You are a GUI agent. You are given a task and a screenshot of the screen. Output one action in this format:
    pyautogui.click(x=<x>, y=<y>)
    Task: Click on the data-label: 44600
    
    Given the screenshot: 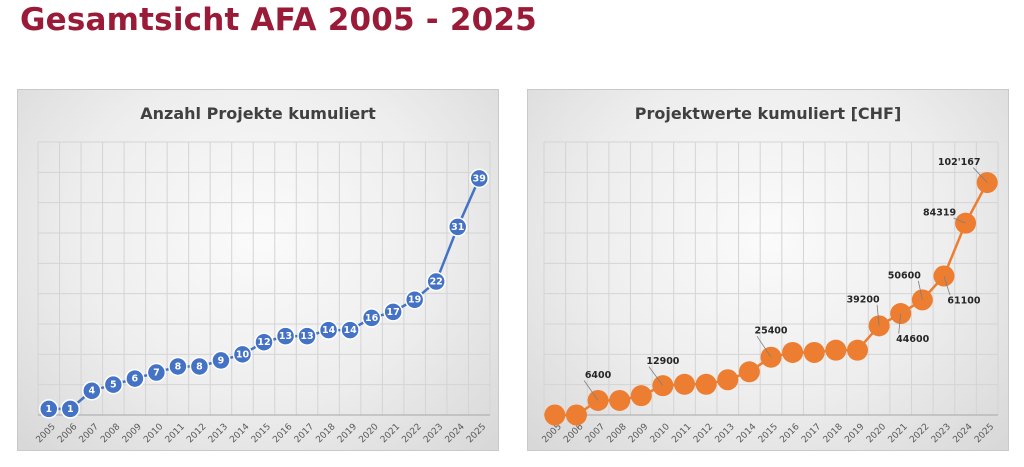 What is the action you would take?
    pyautogui.click(x=912, y=339)
    